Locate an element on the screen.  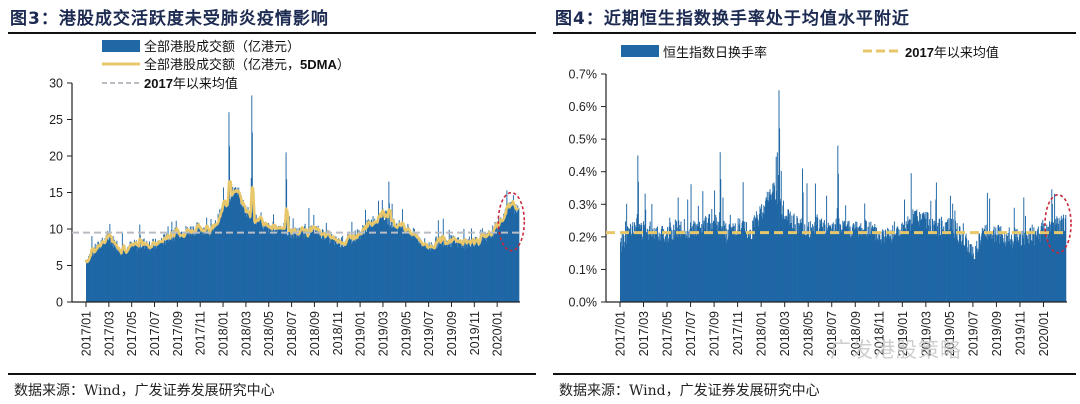
x-tick-label: 2017/05 is located at coordinates (132, 333).